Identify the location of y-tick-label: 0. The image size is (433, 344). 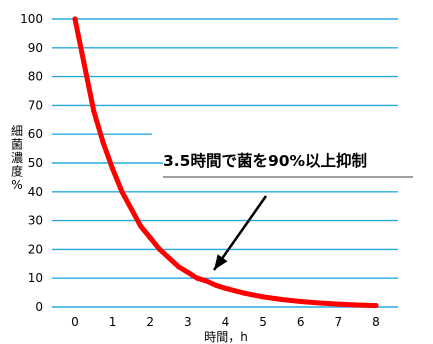
(39, 307).